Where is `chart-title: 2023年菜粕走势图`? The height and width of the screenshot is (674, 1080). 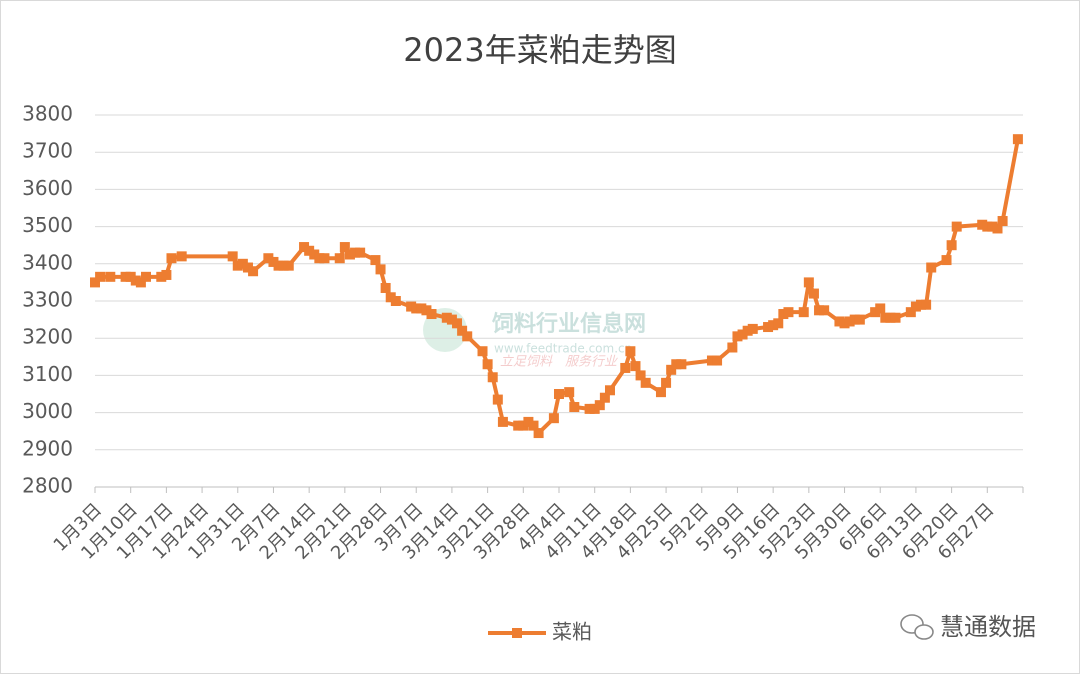
chart-title: 2023年菜粕走势图 is located at coordinates (539, 50).